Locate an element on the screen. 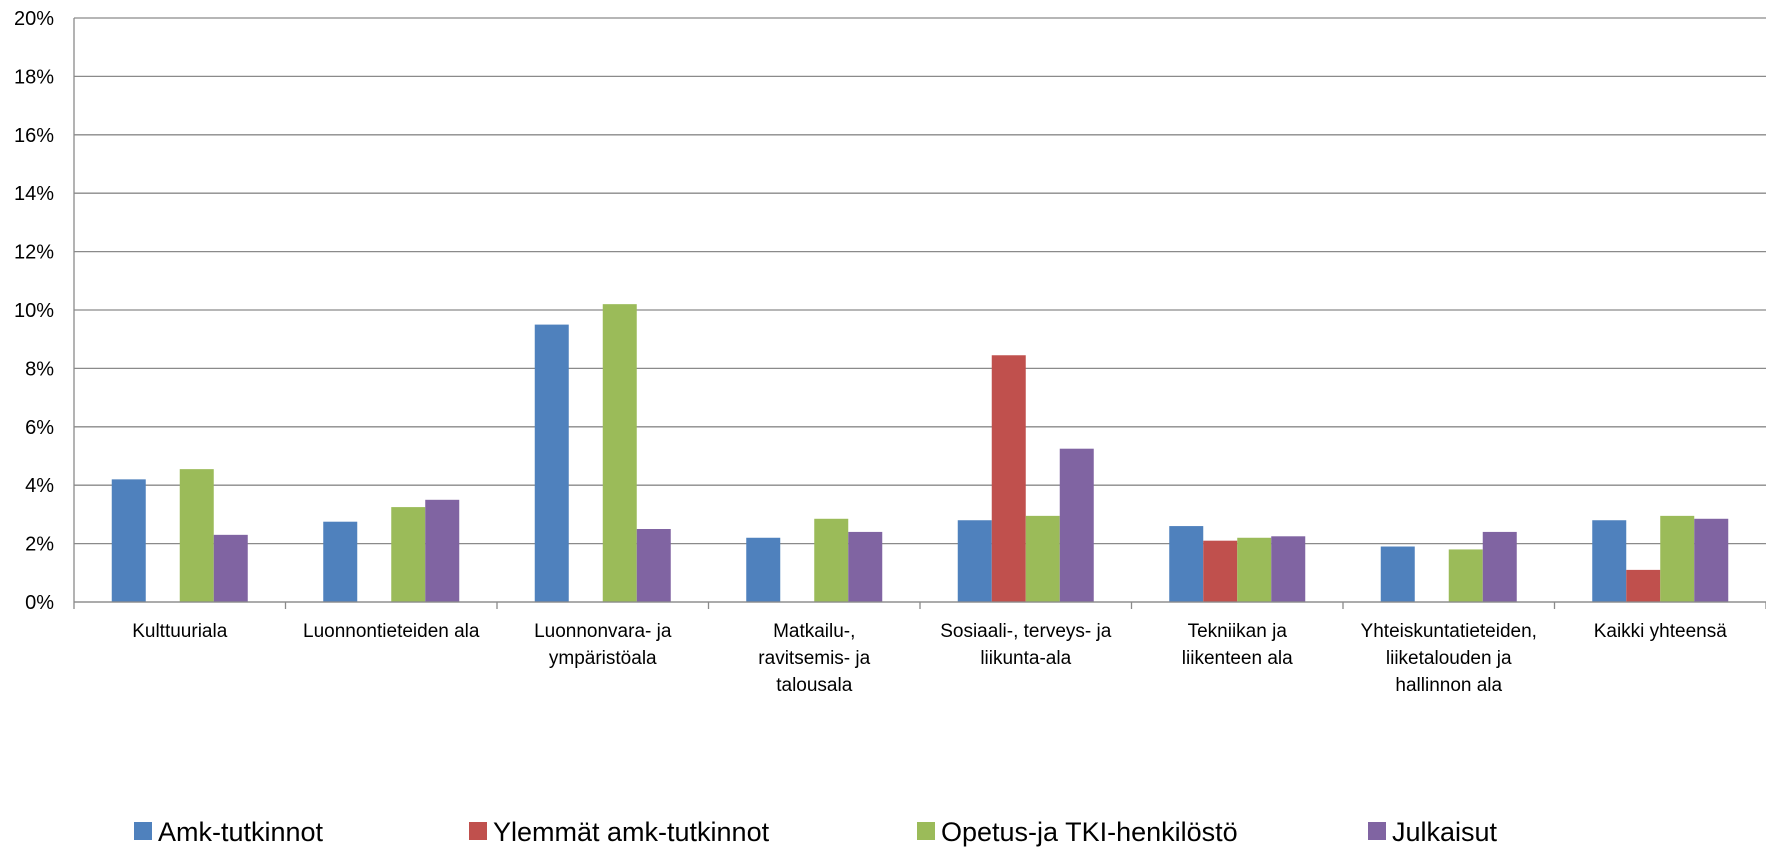  legend-label: Amk-tutkinnot is located at coordinates (241, 832).